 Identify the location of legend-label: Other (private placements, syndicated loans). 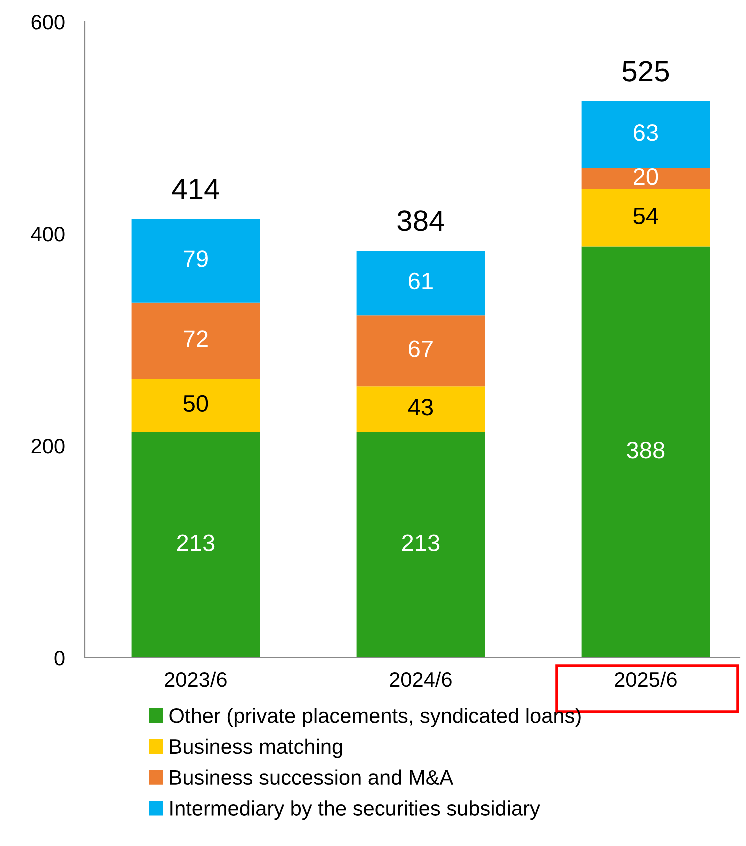
(375, 718).